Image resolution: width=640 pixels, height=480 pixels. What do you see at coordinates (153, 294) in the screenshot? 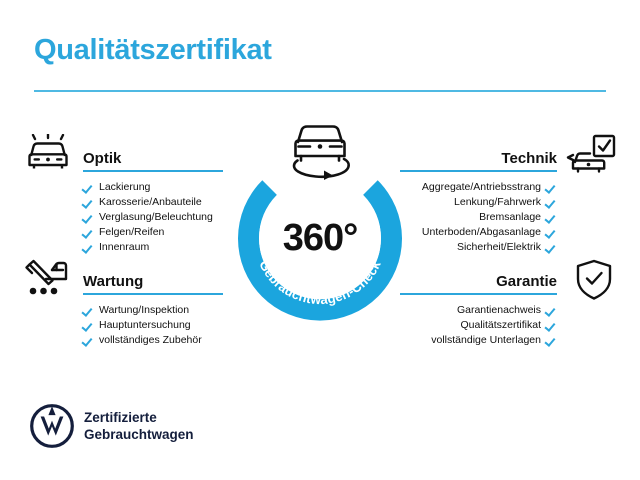
I see `section-wartung-divider` at bounding box center [153, 294].